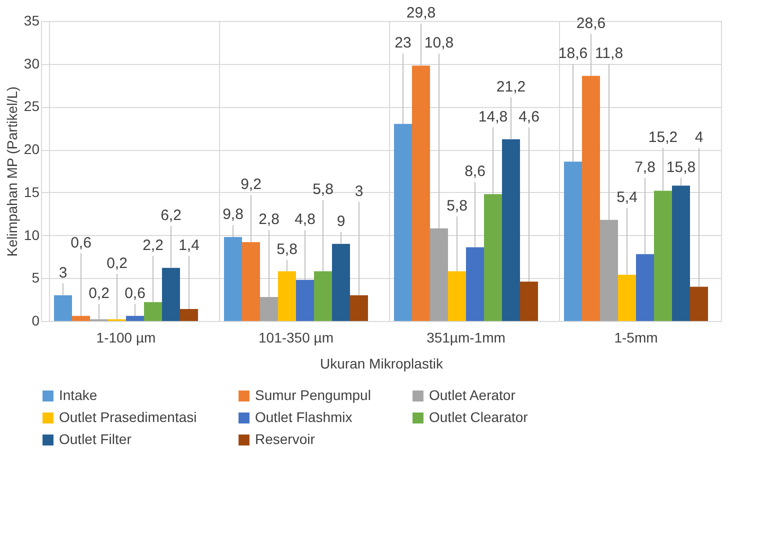 The height and width of the screenshot is (550, 783). Describe the element at coordinates (305, 219) in the screenshot. I see `data-label: 4,8` at that location.